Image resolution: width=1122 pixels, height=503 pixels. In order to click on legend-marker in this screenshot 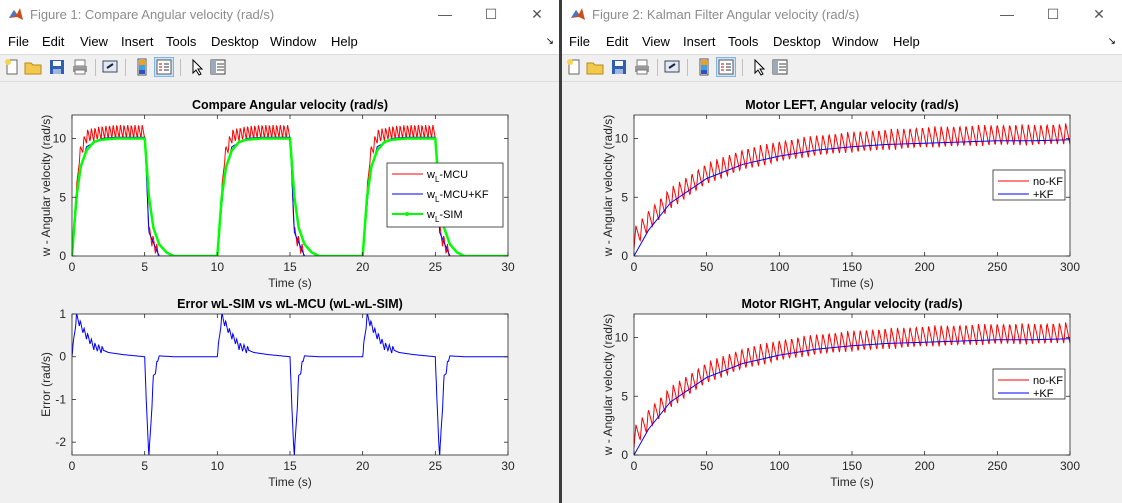, I will do `click(407, 214)`.